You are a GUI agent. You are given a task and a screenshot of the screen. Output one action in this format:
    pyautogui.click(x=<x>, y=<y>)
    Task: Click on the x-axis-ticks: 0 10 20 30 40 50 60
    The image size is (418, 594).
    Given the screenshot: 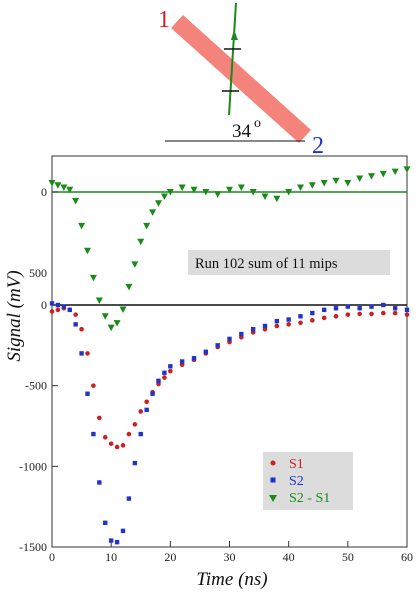 What is the action you would take?
    pyautogui.click(x=231, y=552)
    